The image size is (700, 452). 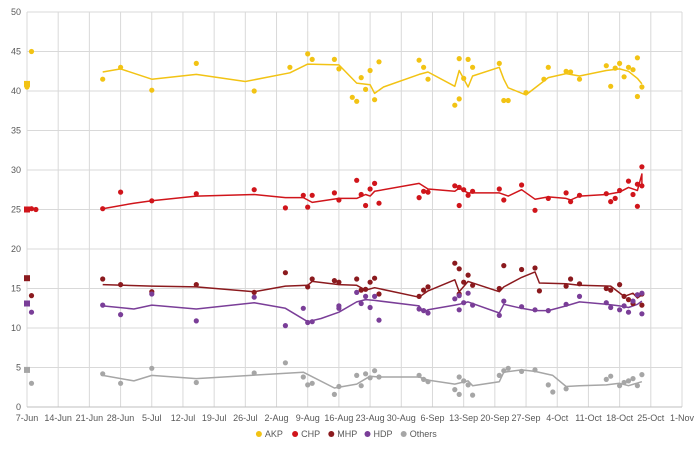 I want to click on y-tick-label: 15, so click(x=16, y=289).